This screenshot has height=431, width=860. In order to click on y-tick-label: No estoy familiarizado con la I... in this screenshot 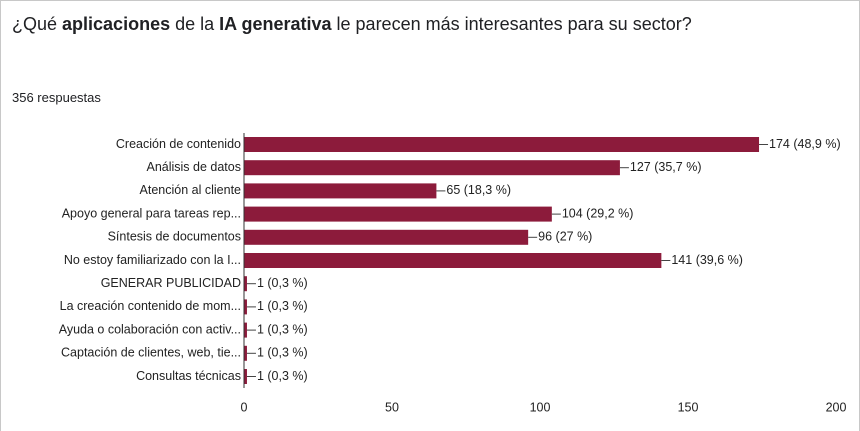, I will do `click(152, 260)`.